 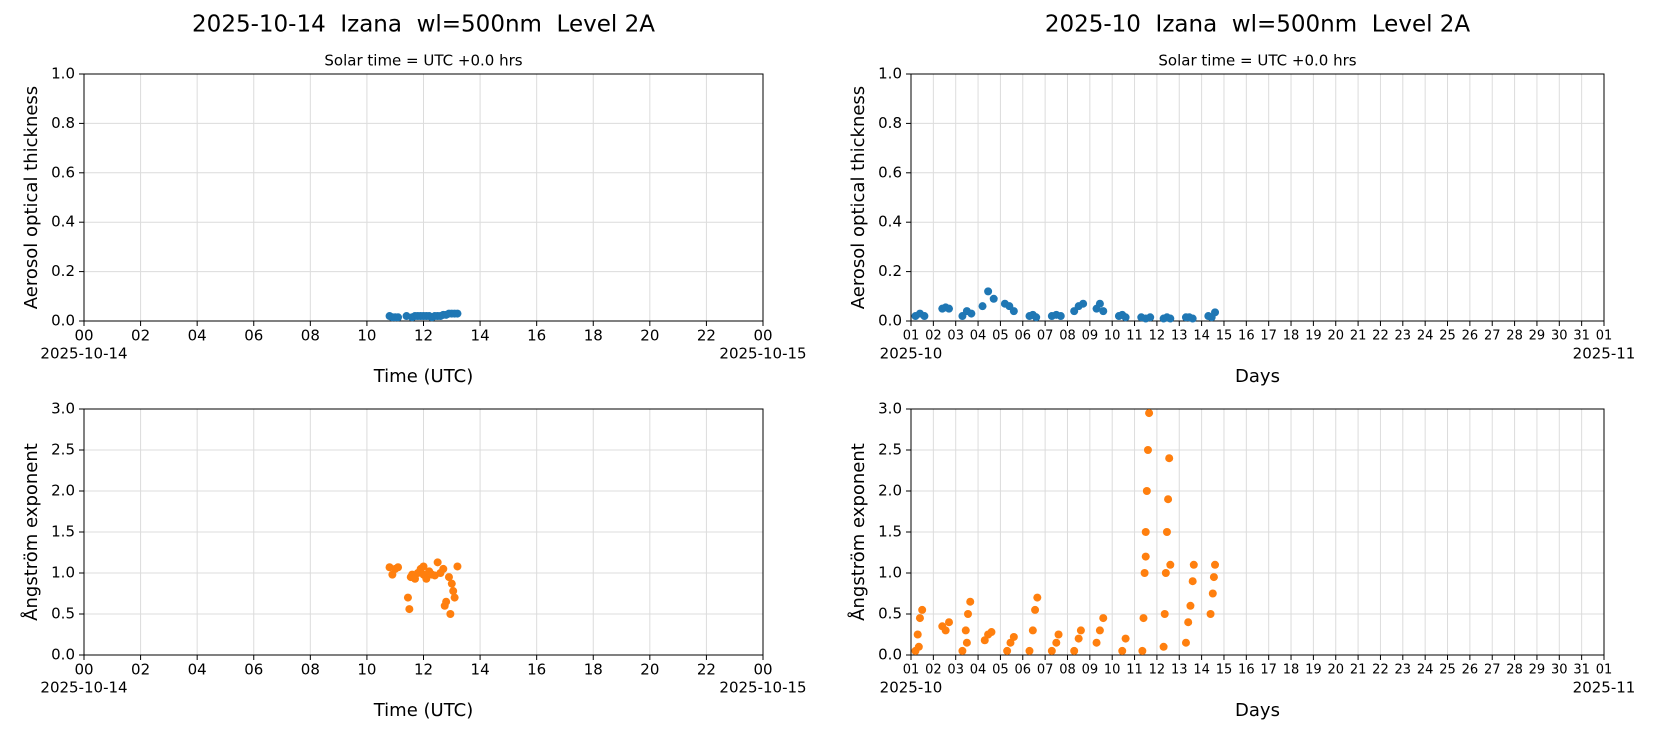 What do you see at coordinates (1604, 688) in the screenshot?
I see `x-range-label: 2025-11` at bounding box center [1604, 688].